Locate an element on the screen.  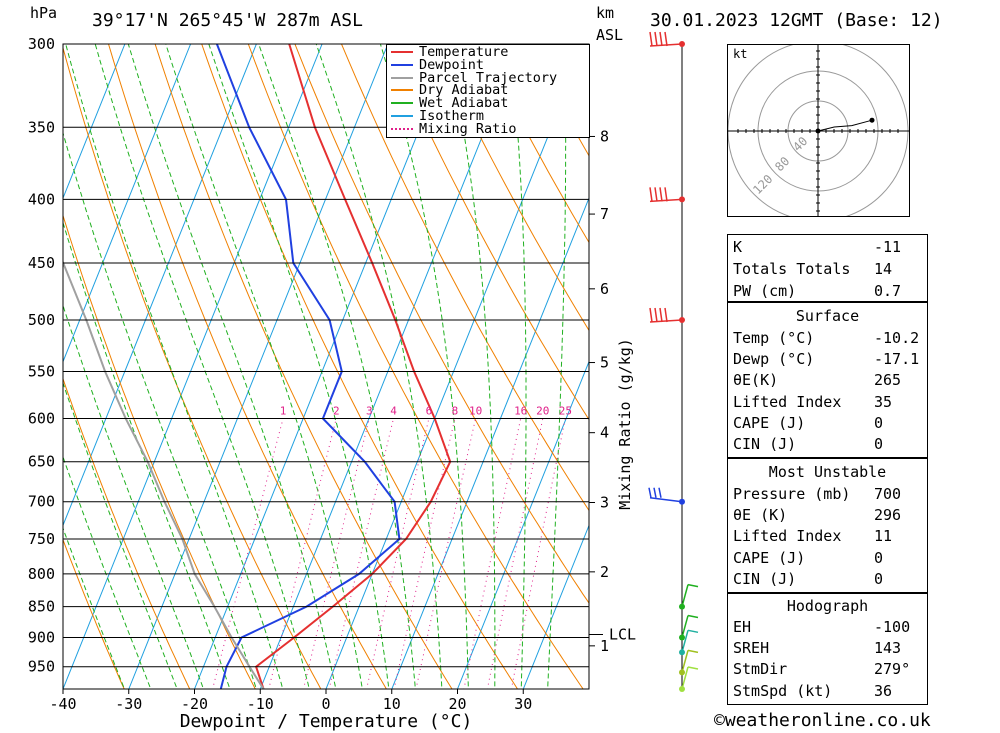
surface-li-value: 35 is located at coordinates (883, 402).